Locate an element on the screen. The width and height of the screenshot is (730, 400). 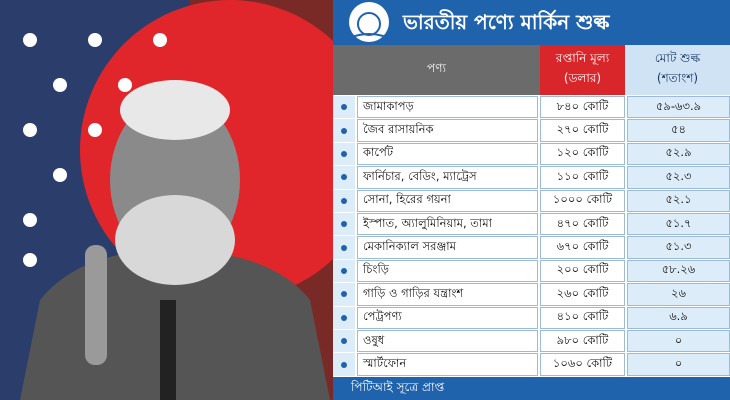
total-tariff: ৫১.৭ is located at coordinates (678, 224).